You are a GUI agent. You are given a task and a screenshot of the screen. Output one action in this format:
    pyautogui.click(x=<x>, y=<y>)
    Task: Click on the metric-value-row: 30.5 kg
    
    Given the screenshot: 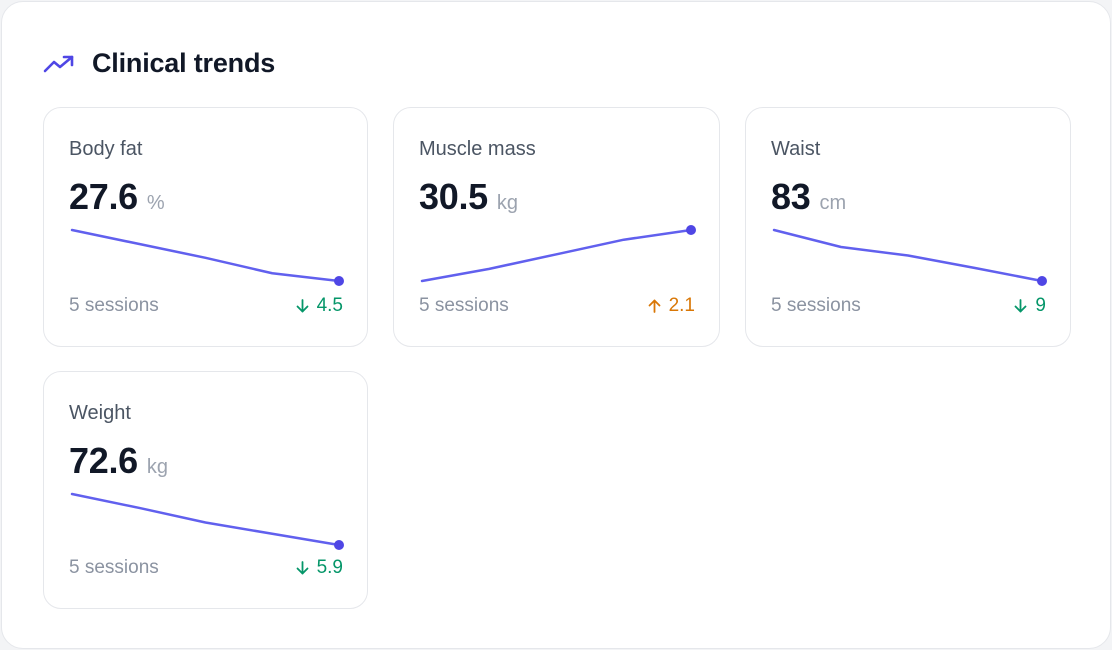 What is the action you would take?
    pyautogui.click(x=468, y=197)
    